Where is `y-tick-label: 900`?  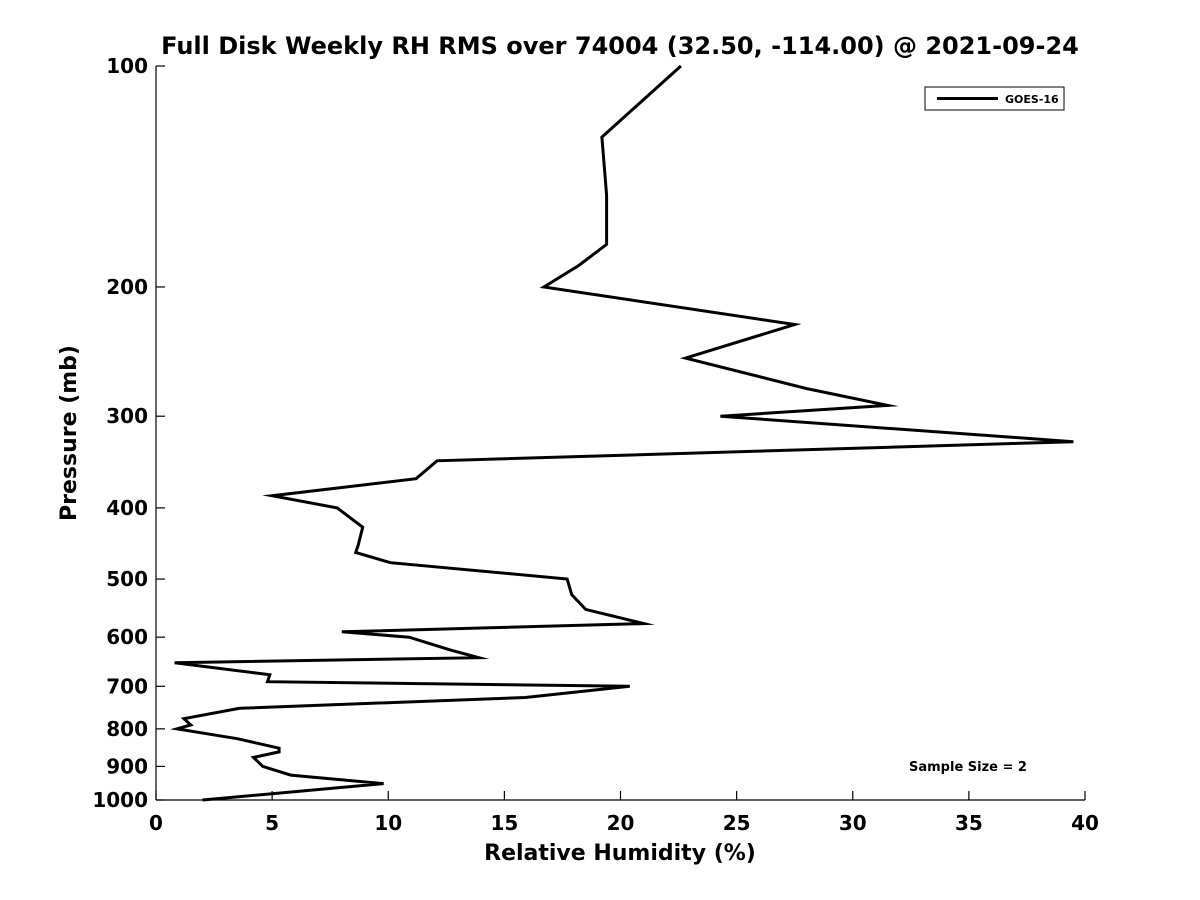
y-tick-label: 900 is located at coordinates (127, 766).